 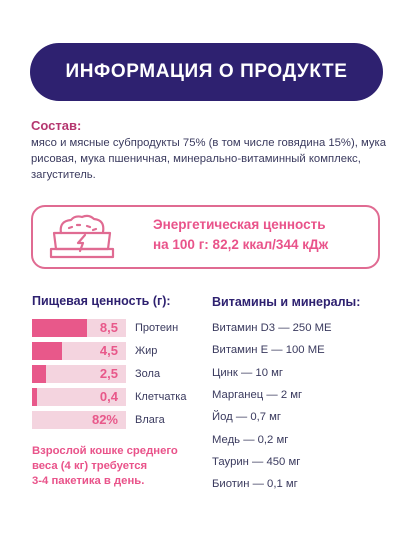 I want to click on feeding-note-line-1: Взрослой кошке среднего, so click(x=105, y=451).